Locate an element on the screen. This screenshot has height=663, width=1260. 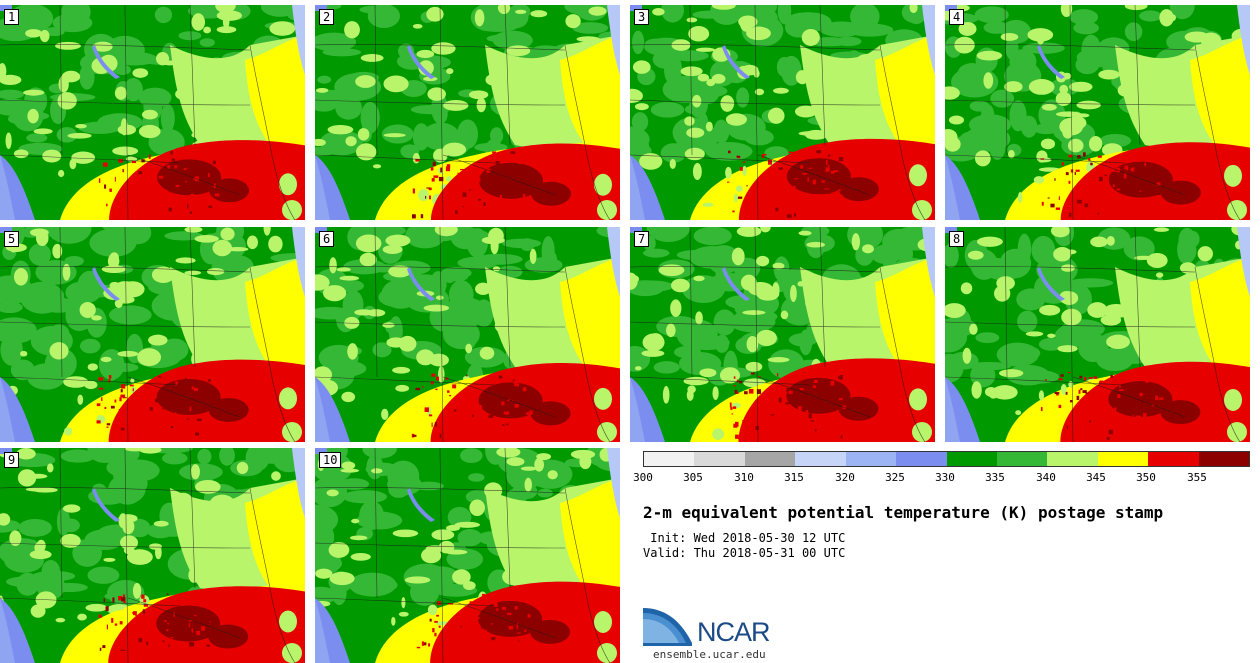
init-time: Init: Wed 2018-05-30 12 UTC is located at coordinates (744, 538).